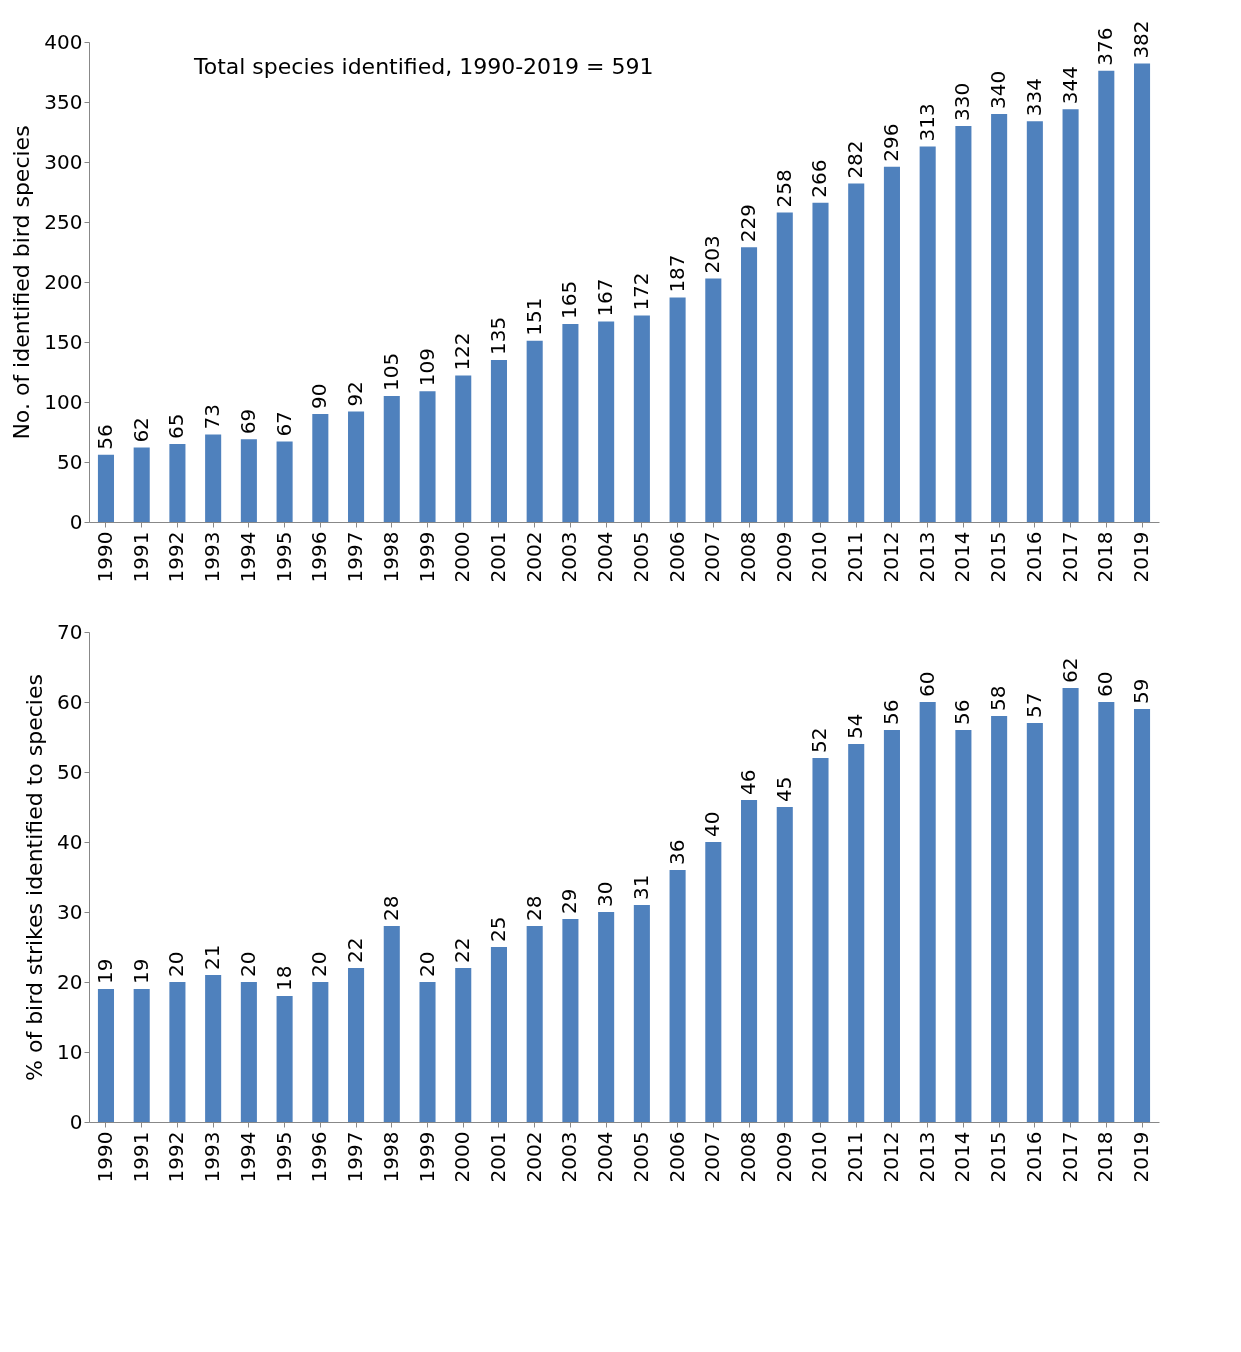  What do you see at coordinates (390, 557) in the screenshot?
I see `x-tick-label: 1998` at bounding box center [390, 557].